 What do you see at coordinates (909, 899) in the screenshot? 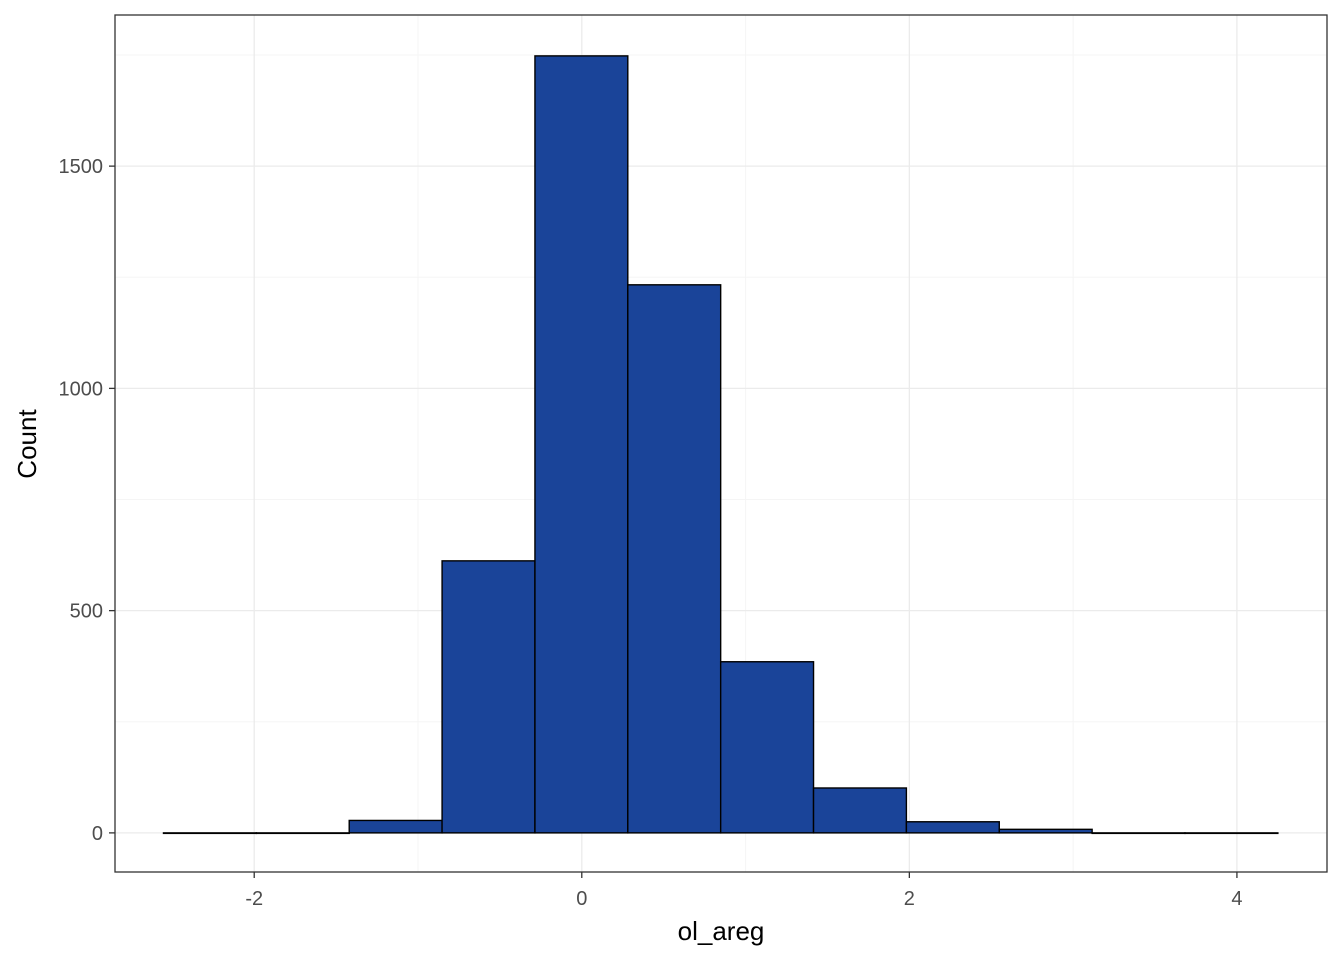
I see `x-tick-label: 2` at bounding box center [909, 899].